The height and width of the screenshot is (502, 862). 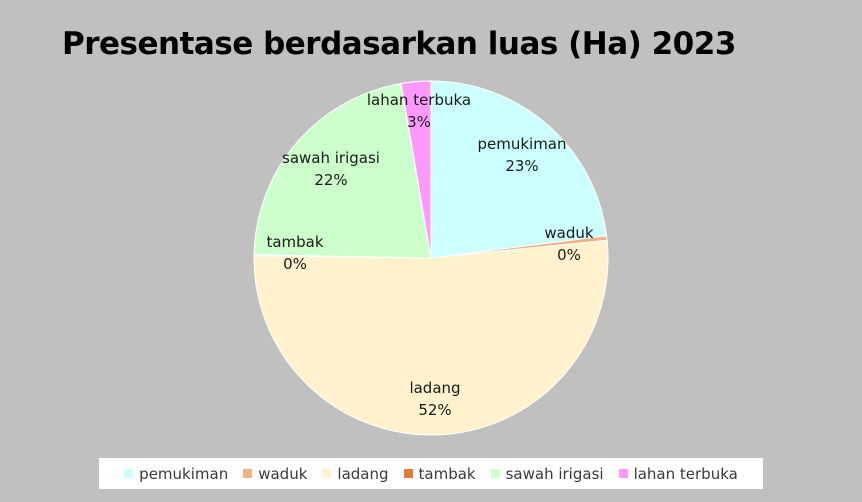 What do you see at coordinates (521, 144) in the screenshot?
I see `data-label-category: pemukiman` at bounding box center [521, 144].